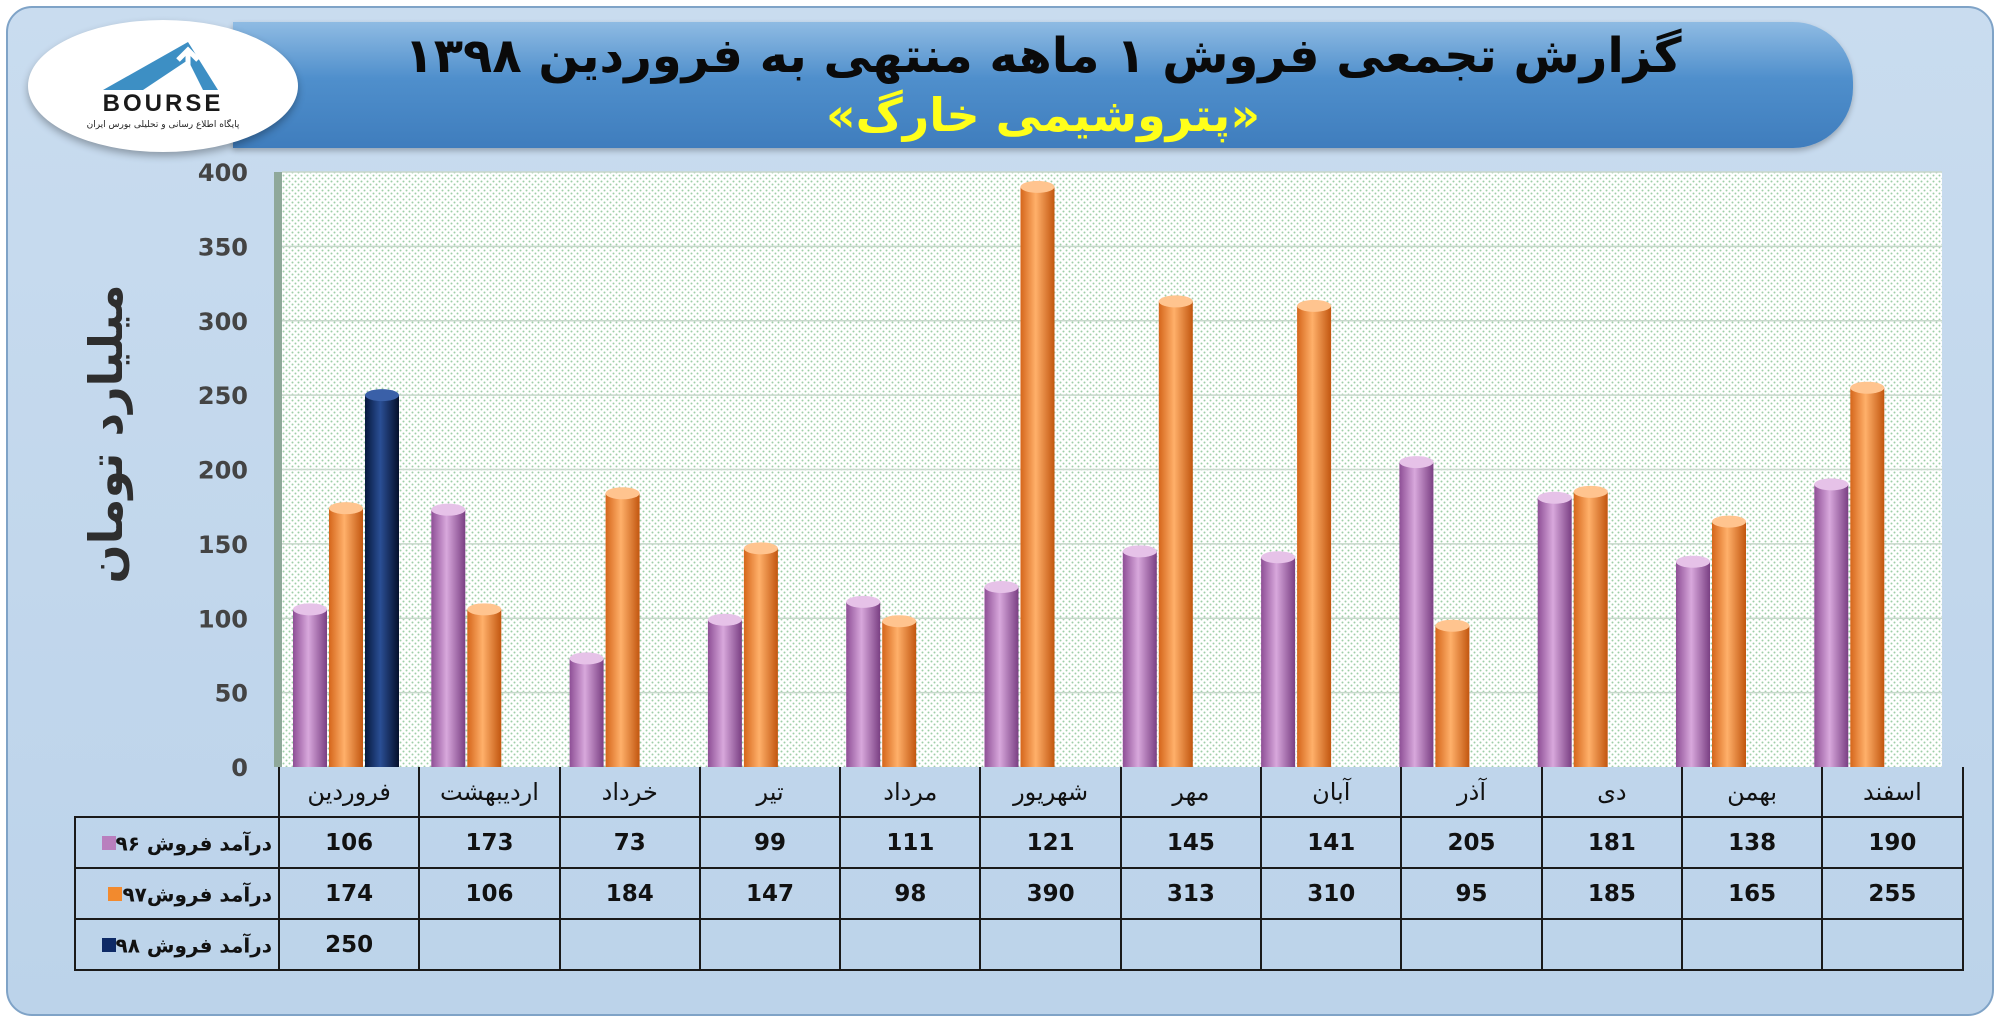  Describe the element at coordinates (1331, 842) in the screenshot. I see `data-label: 141` at that location.